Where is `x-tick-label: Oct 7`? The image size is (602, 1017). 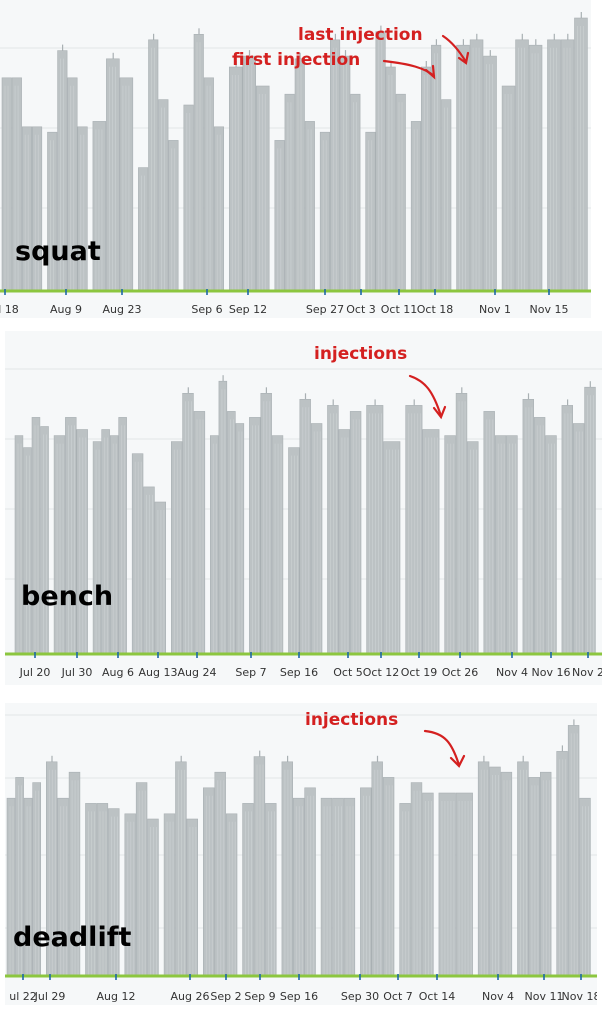
x-tick-label: Oct 7 is located at coordinates (398, 996).